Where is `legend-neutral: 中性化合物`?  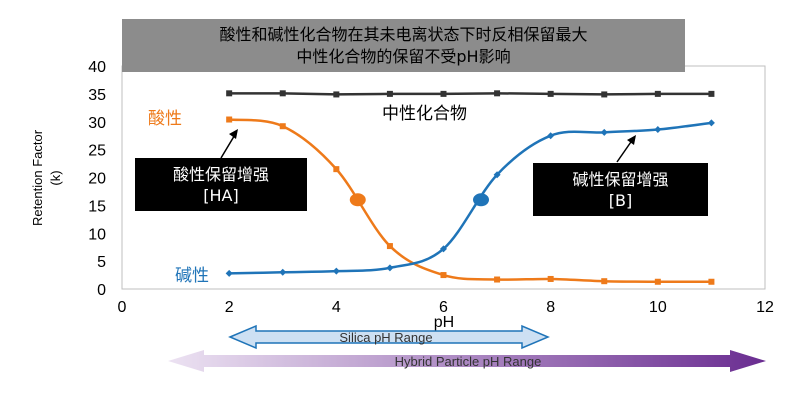 legend-neutral: 中性化合物 is located at coordinates (424, 114).